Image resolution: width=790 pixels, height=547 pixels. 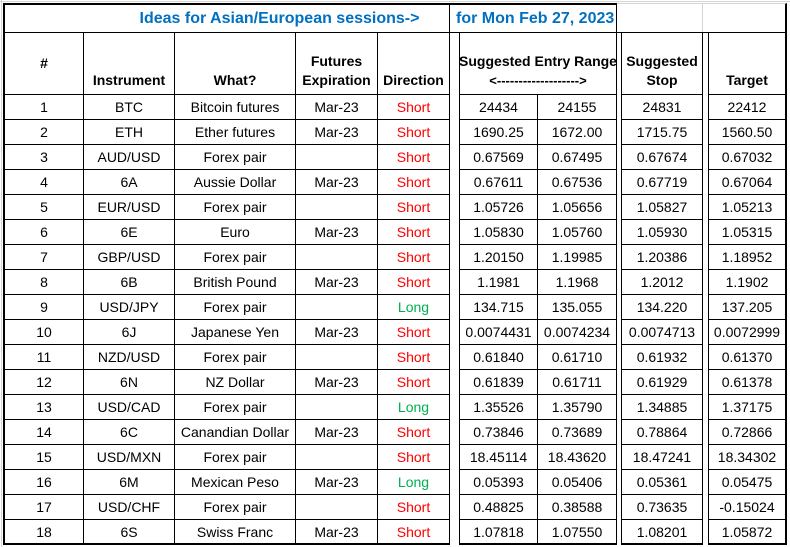 I want to click on header-suggested-stop: Suggested Stop, so click(x=662, y=64).